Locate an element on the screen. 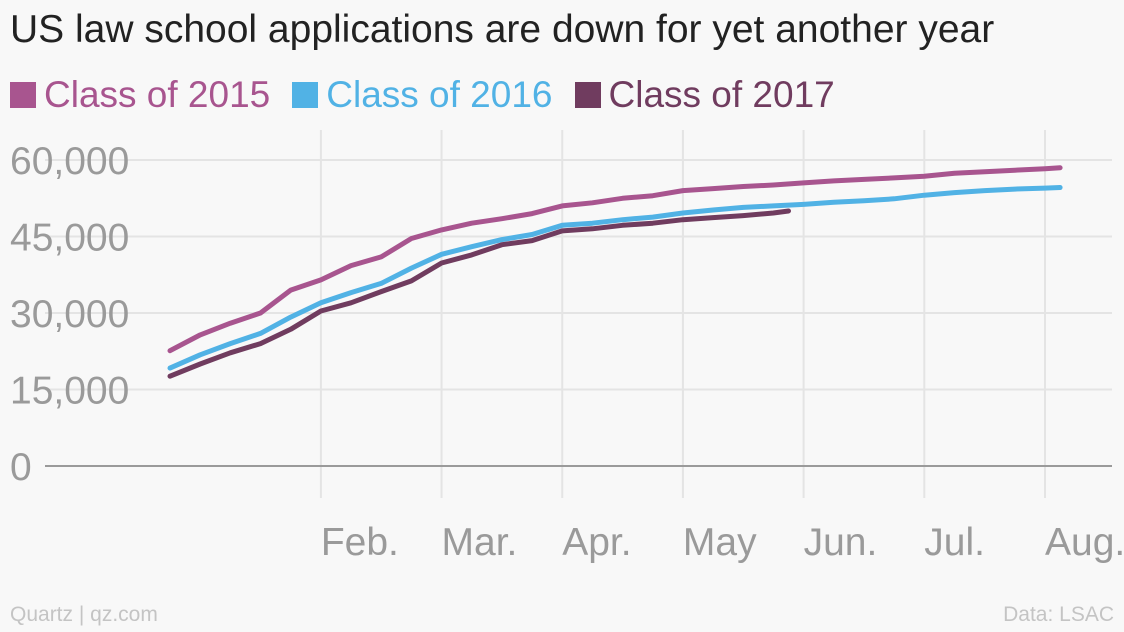 This screenshot has width=1124, height=632. legend-label-2016: Class of 2016 is located at coordinates (439, 94).